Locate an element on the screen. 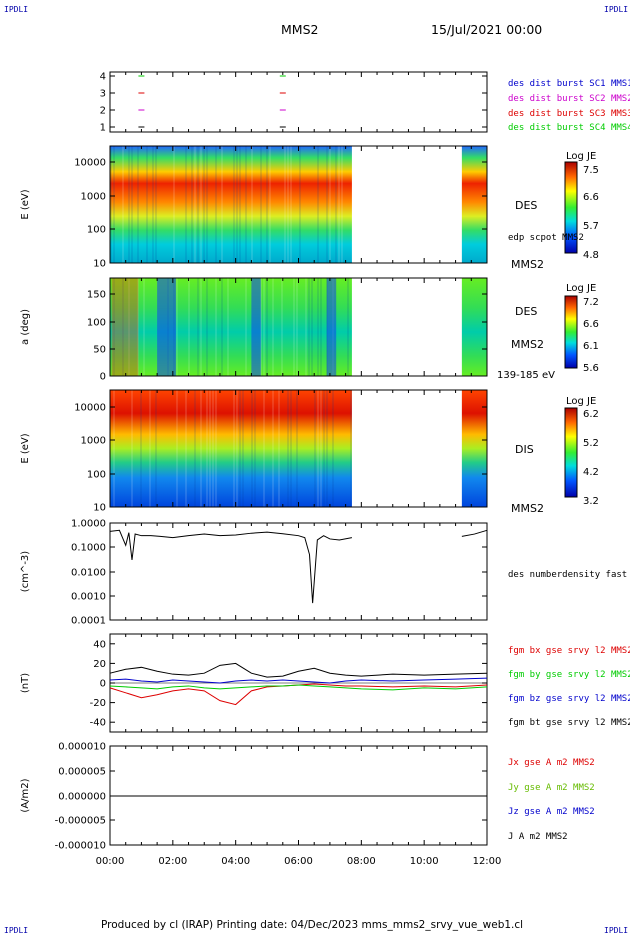  colorbar1-tick: 5.7 is located at coordinates (591, 226).